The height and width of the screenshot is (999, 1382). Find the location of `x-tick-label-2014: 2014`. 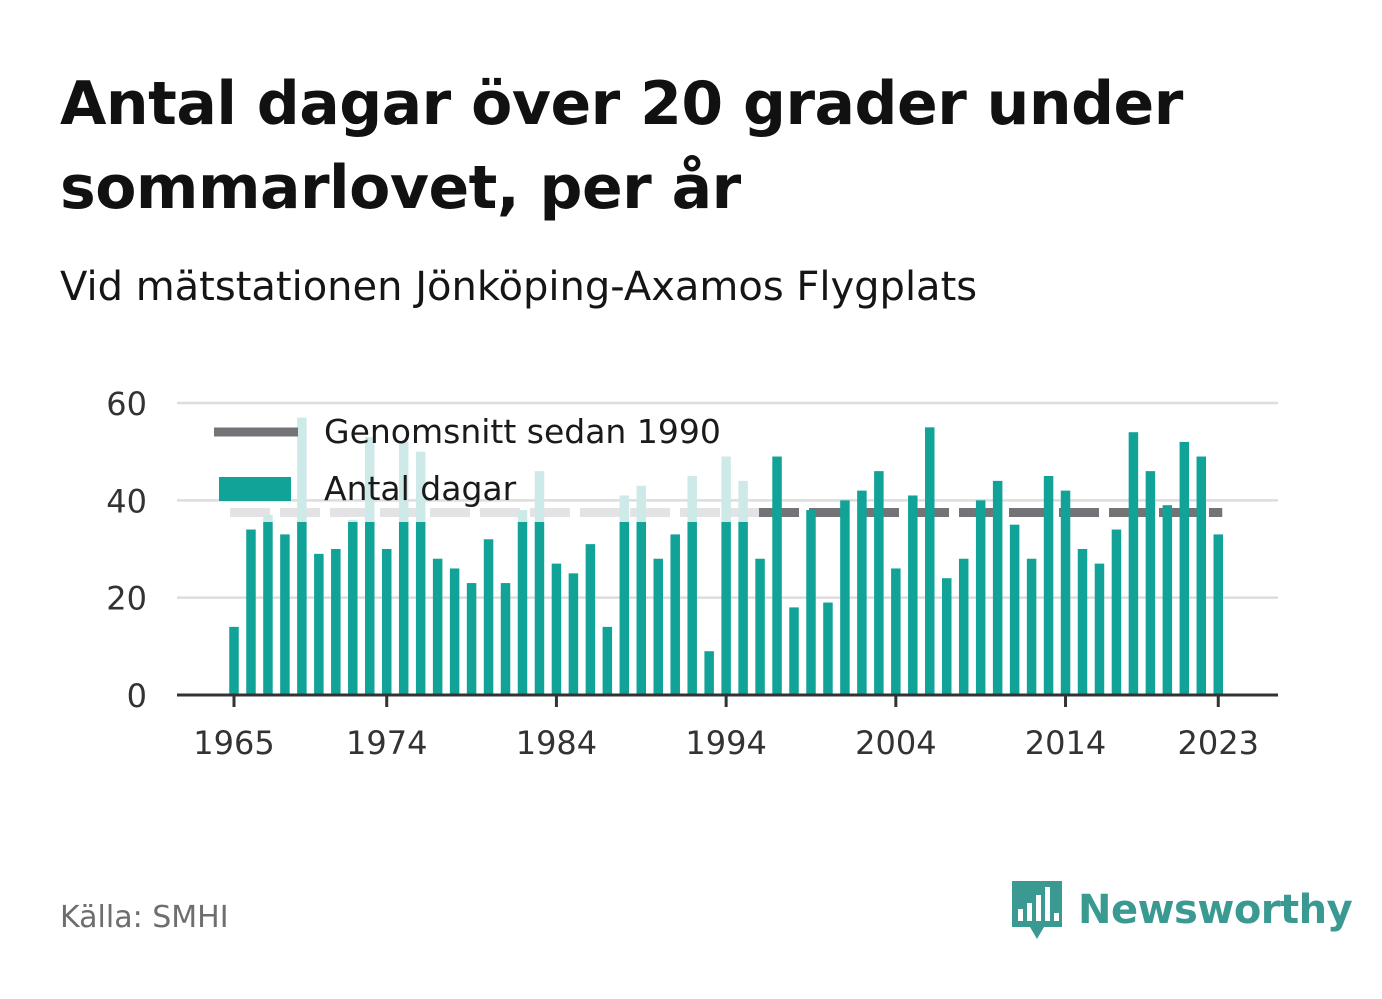

x-tick-label-2014: 2014 is located at coordinates (1065, 743).